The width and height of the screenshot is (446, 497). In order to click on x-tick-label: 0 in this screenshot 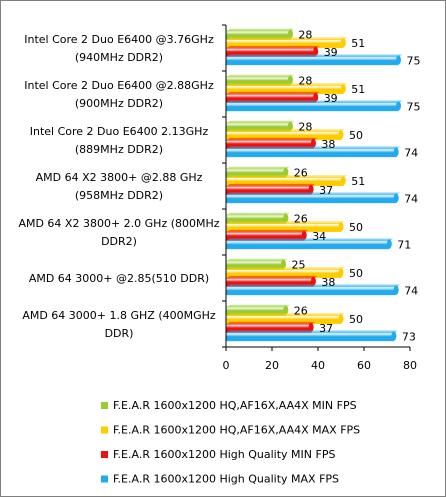, I will do `click(226, 365)`.